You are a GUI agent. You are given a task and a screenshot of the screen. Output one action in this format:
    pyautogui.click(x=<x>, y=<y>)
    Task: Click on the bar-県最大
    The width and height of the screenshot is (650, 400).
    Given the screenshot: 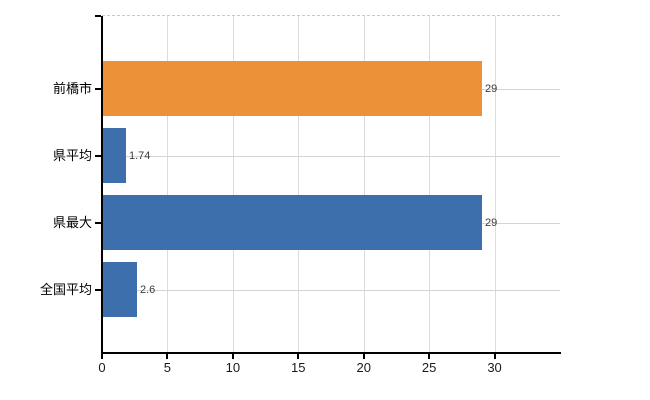 What is the action you would take?
    pyautogui.click(x=292, y=222)
    